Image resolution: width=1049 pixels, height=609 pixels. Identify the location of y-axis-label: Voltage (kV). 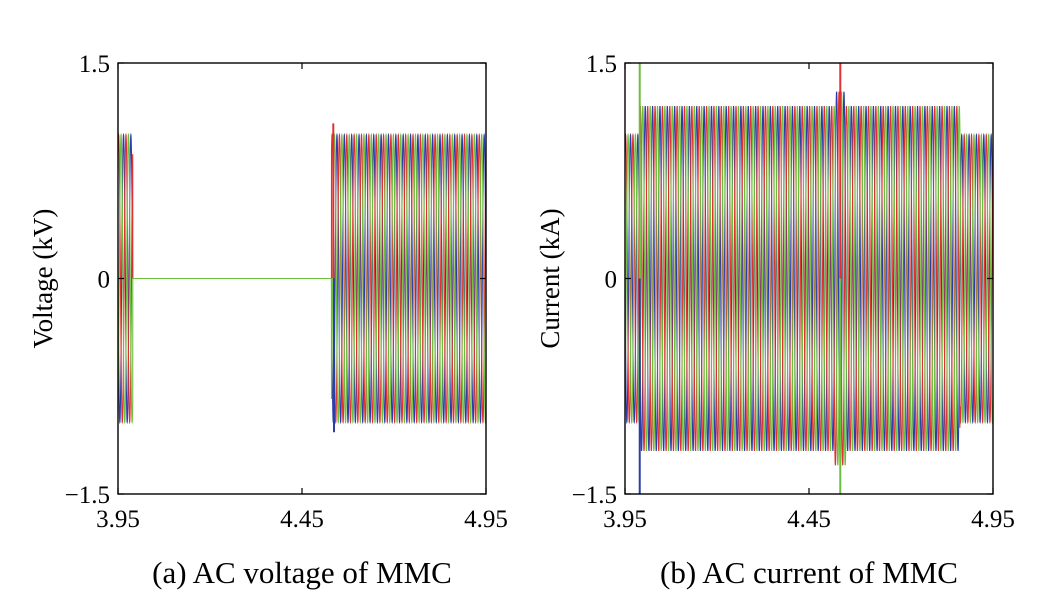
(43, 279).